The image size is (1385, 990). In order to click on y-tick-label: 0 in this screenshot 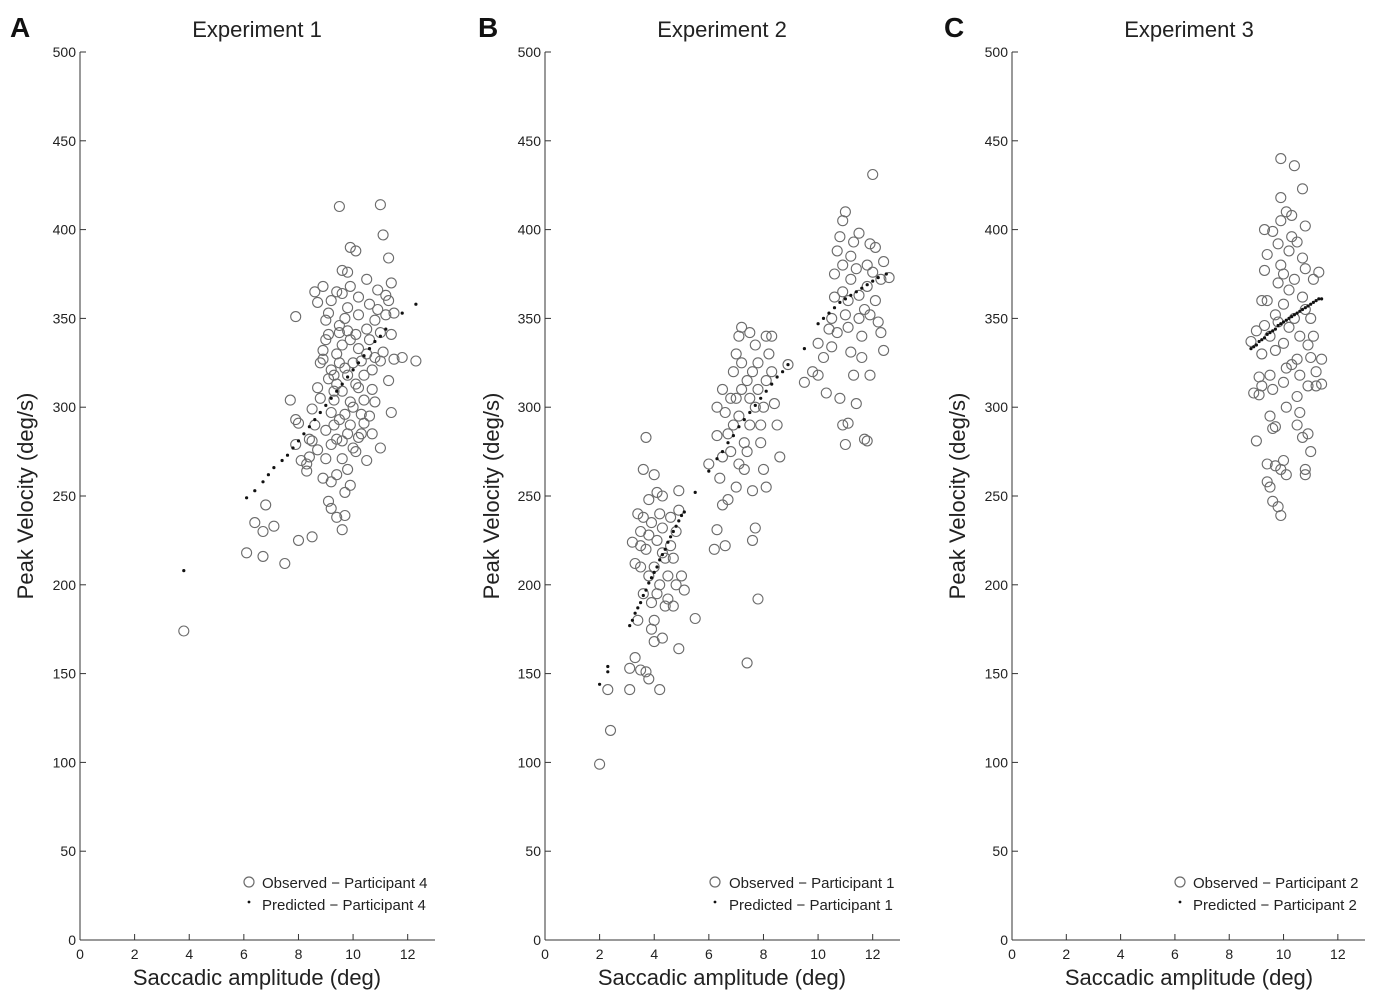, I will do `click(72, 940)`.